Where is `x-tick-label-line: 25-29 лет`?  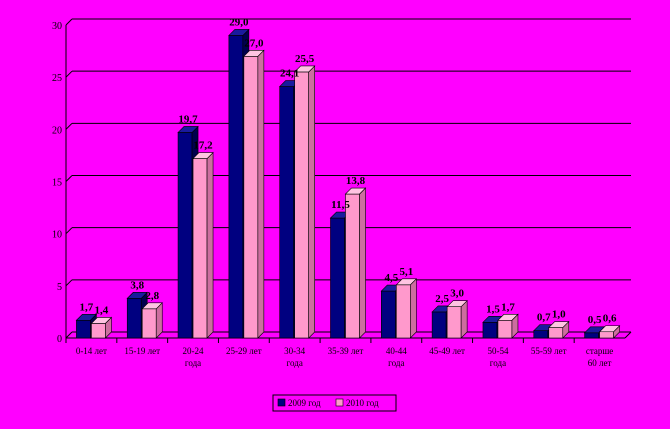
x-tick-label-line: 25-29 лет is located at coordinates (244, 351).